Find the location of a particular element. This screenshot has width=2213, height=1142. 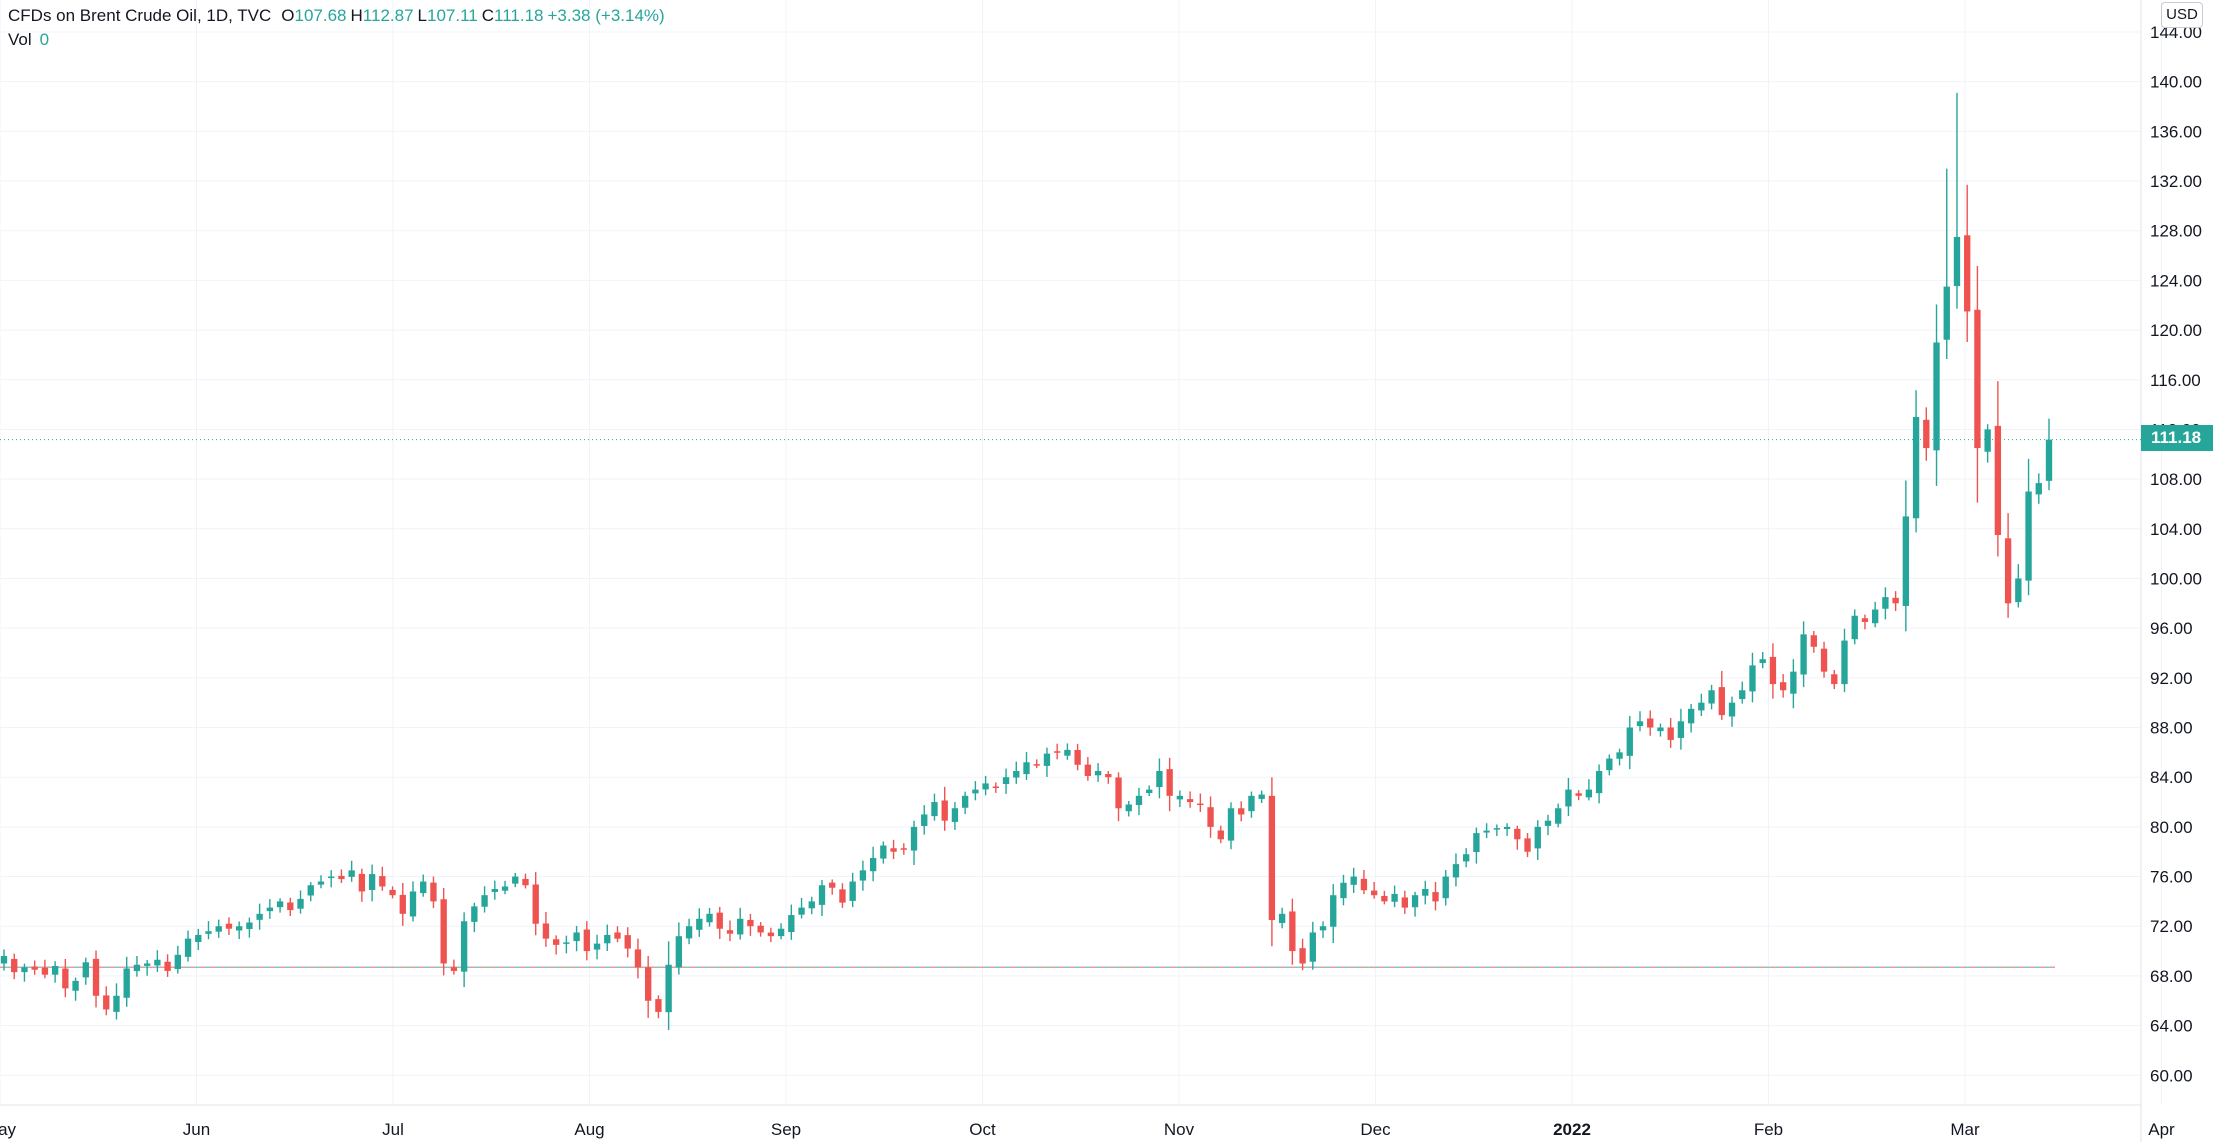

currency-button: USD is located at coordinates (2182, 15).